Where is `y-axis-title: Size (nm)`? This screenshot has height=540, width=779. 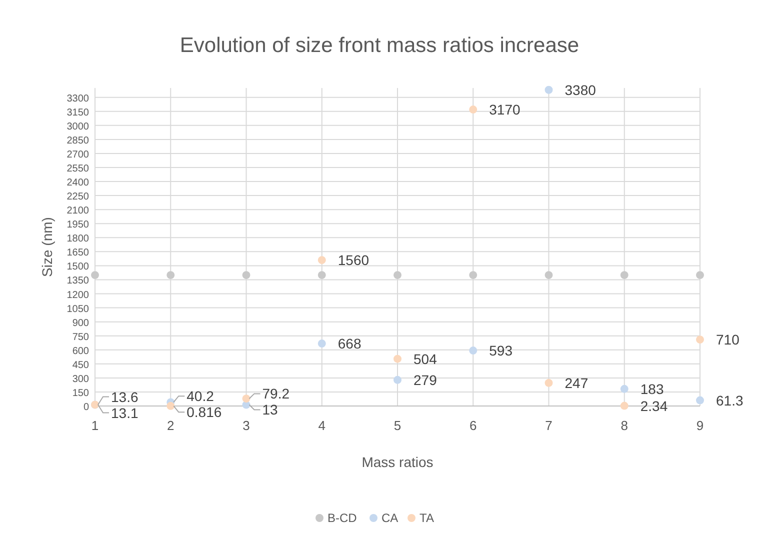
y-axis-title: Size (nm) is located at coordinates (47, 247).